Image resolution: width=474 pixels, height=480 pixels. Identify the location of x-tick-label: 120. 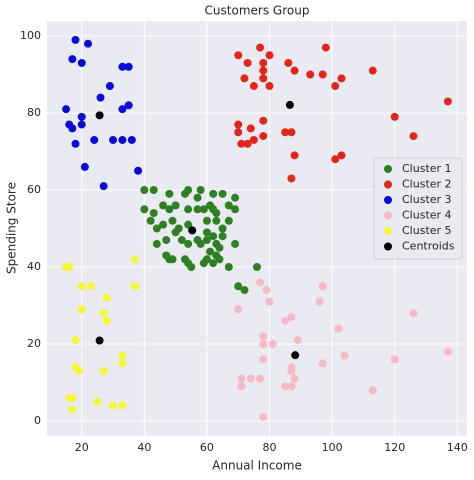
(394, 447).